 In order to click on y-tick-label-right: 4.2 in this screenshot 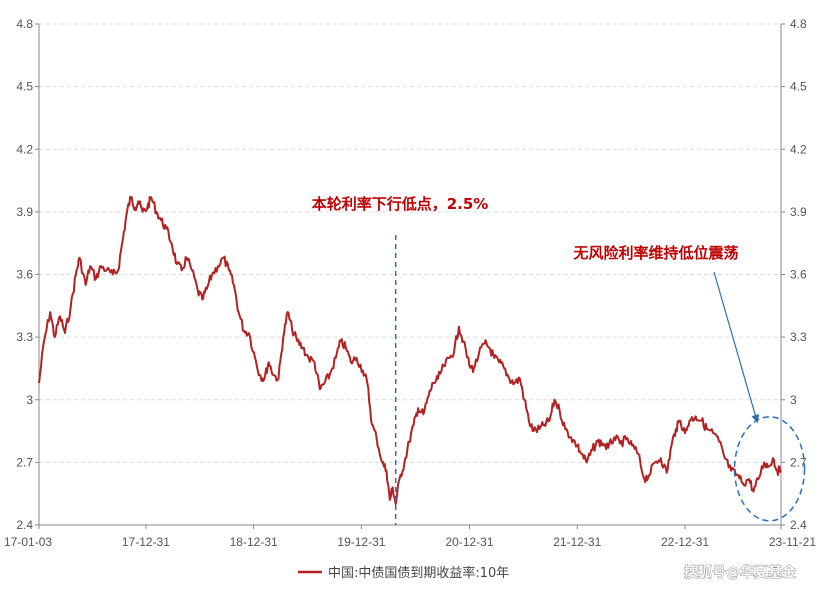, I will do `click(798, 149)`.